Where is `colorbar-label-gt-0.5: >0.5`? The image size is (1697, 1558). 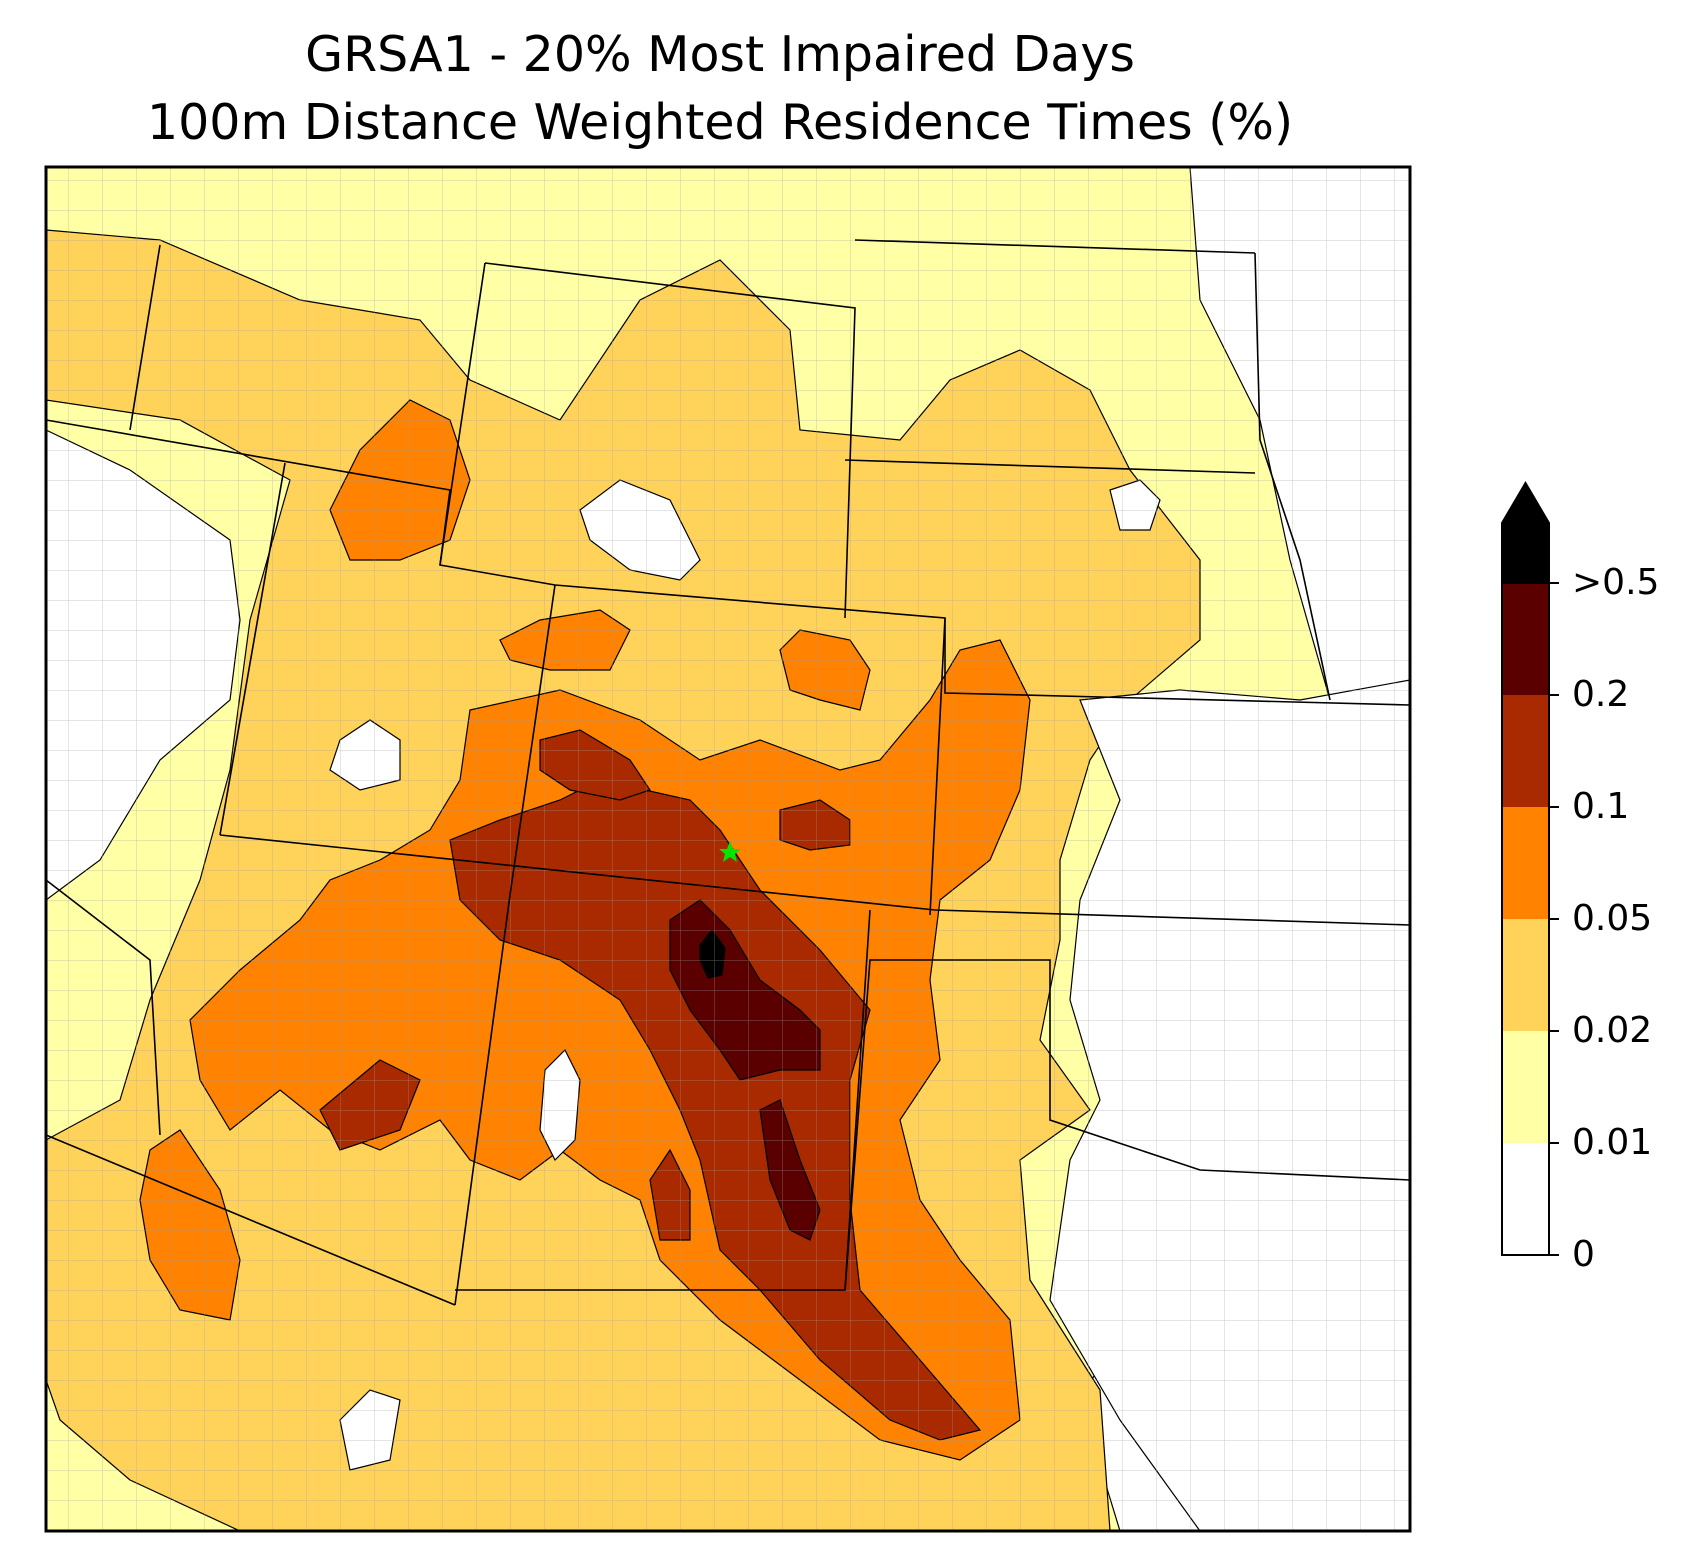 colorbar-label-gt-0.5: >0.5 is located at coordinates (1616, 582).